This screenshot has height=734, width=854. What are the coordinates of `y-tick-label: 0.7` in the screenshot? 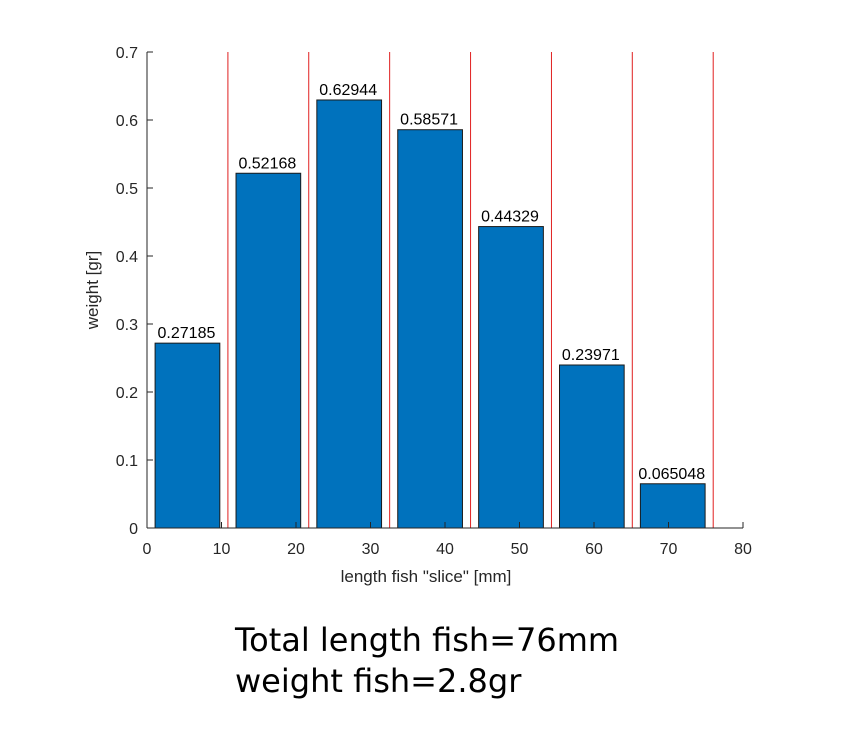 It's located at (127, 53).